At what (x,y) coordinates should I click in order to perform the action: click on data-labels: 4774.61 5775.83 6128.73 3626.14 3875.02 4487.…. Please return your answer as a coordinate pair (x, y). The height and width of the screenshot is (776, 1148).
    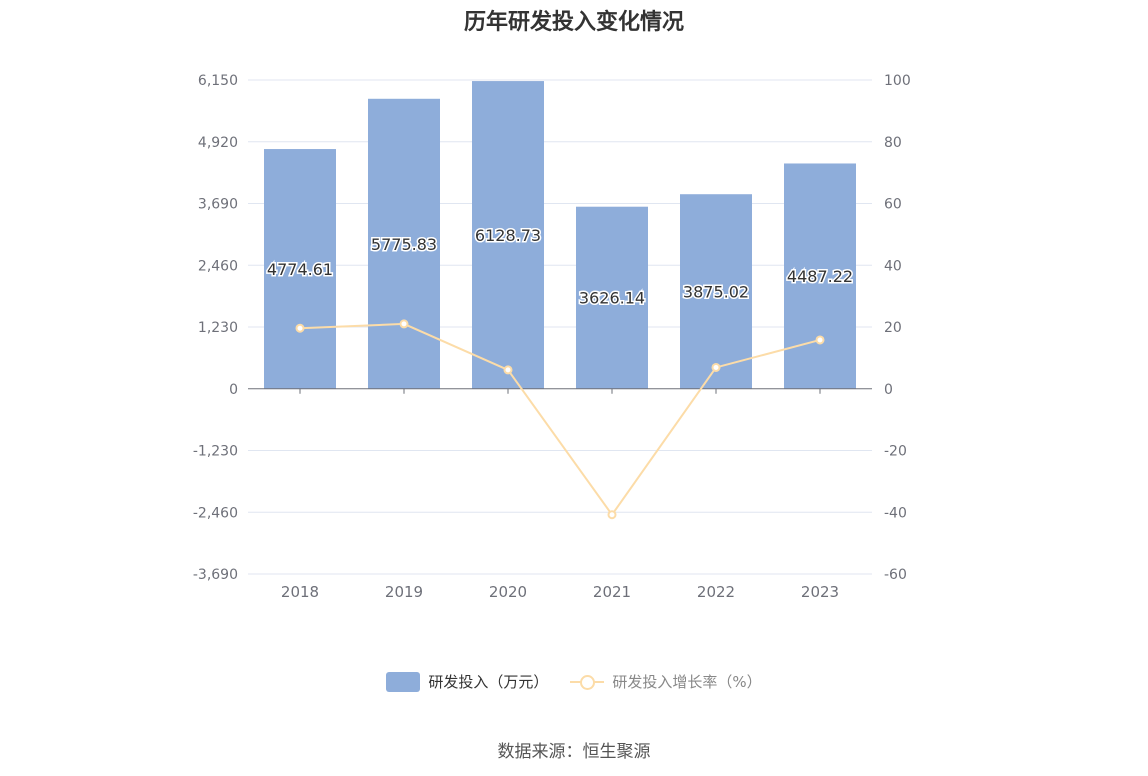
    Looking at the image, I should click on (559, 266).